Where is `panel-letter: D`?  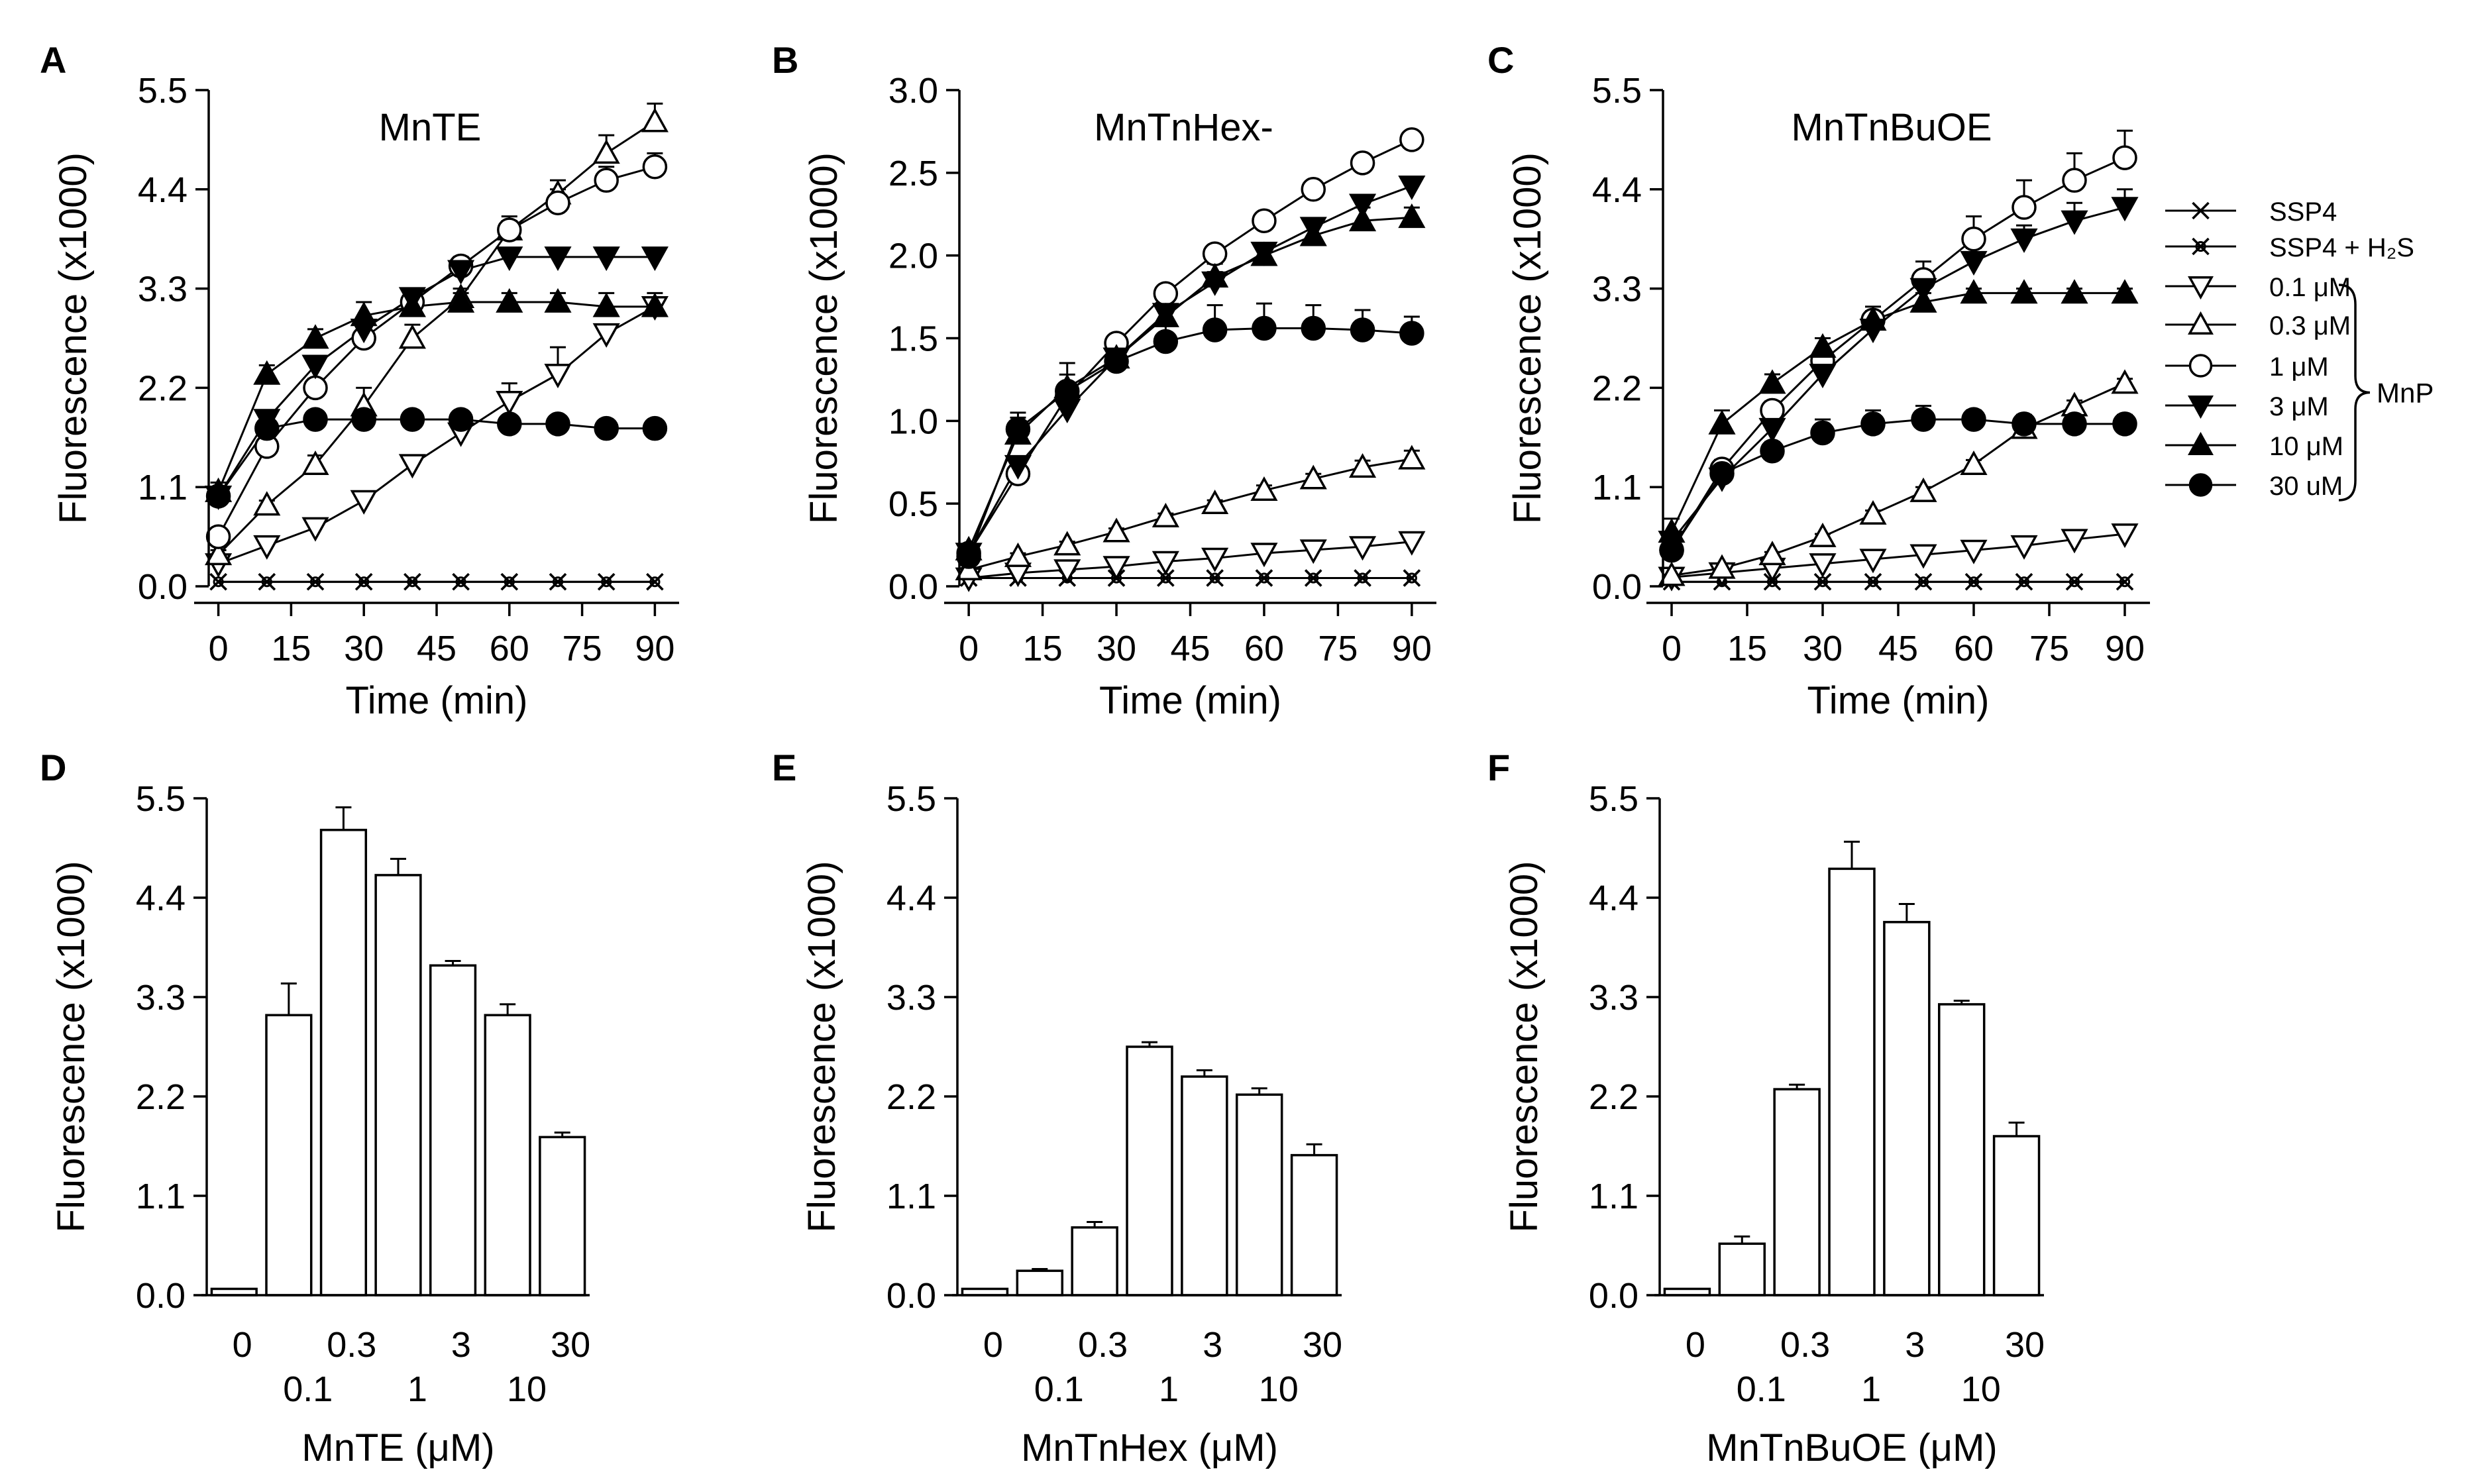
panel-letter: D is located at coordinates (53, 768).